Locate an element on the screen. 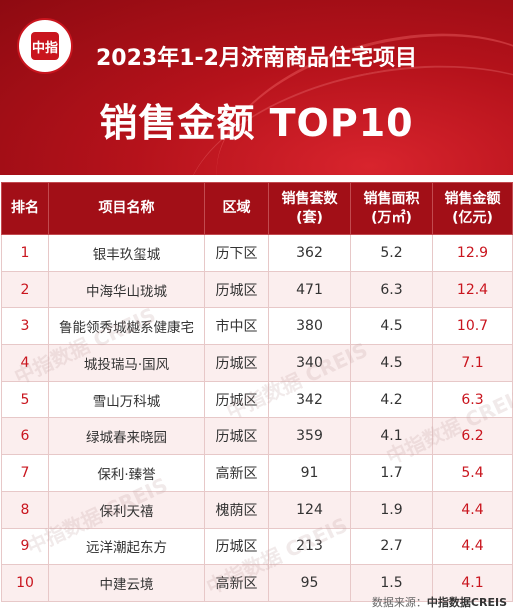 Image resolution: width=513 pixels, height=616 pixels. cell-units: 362 is located at coordinates (309, 253).